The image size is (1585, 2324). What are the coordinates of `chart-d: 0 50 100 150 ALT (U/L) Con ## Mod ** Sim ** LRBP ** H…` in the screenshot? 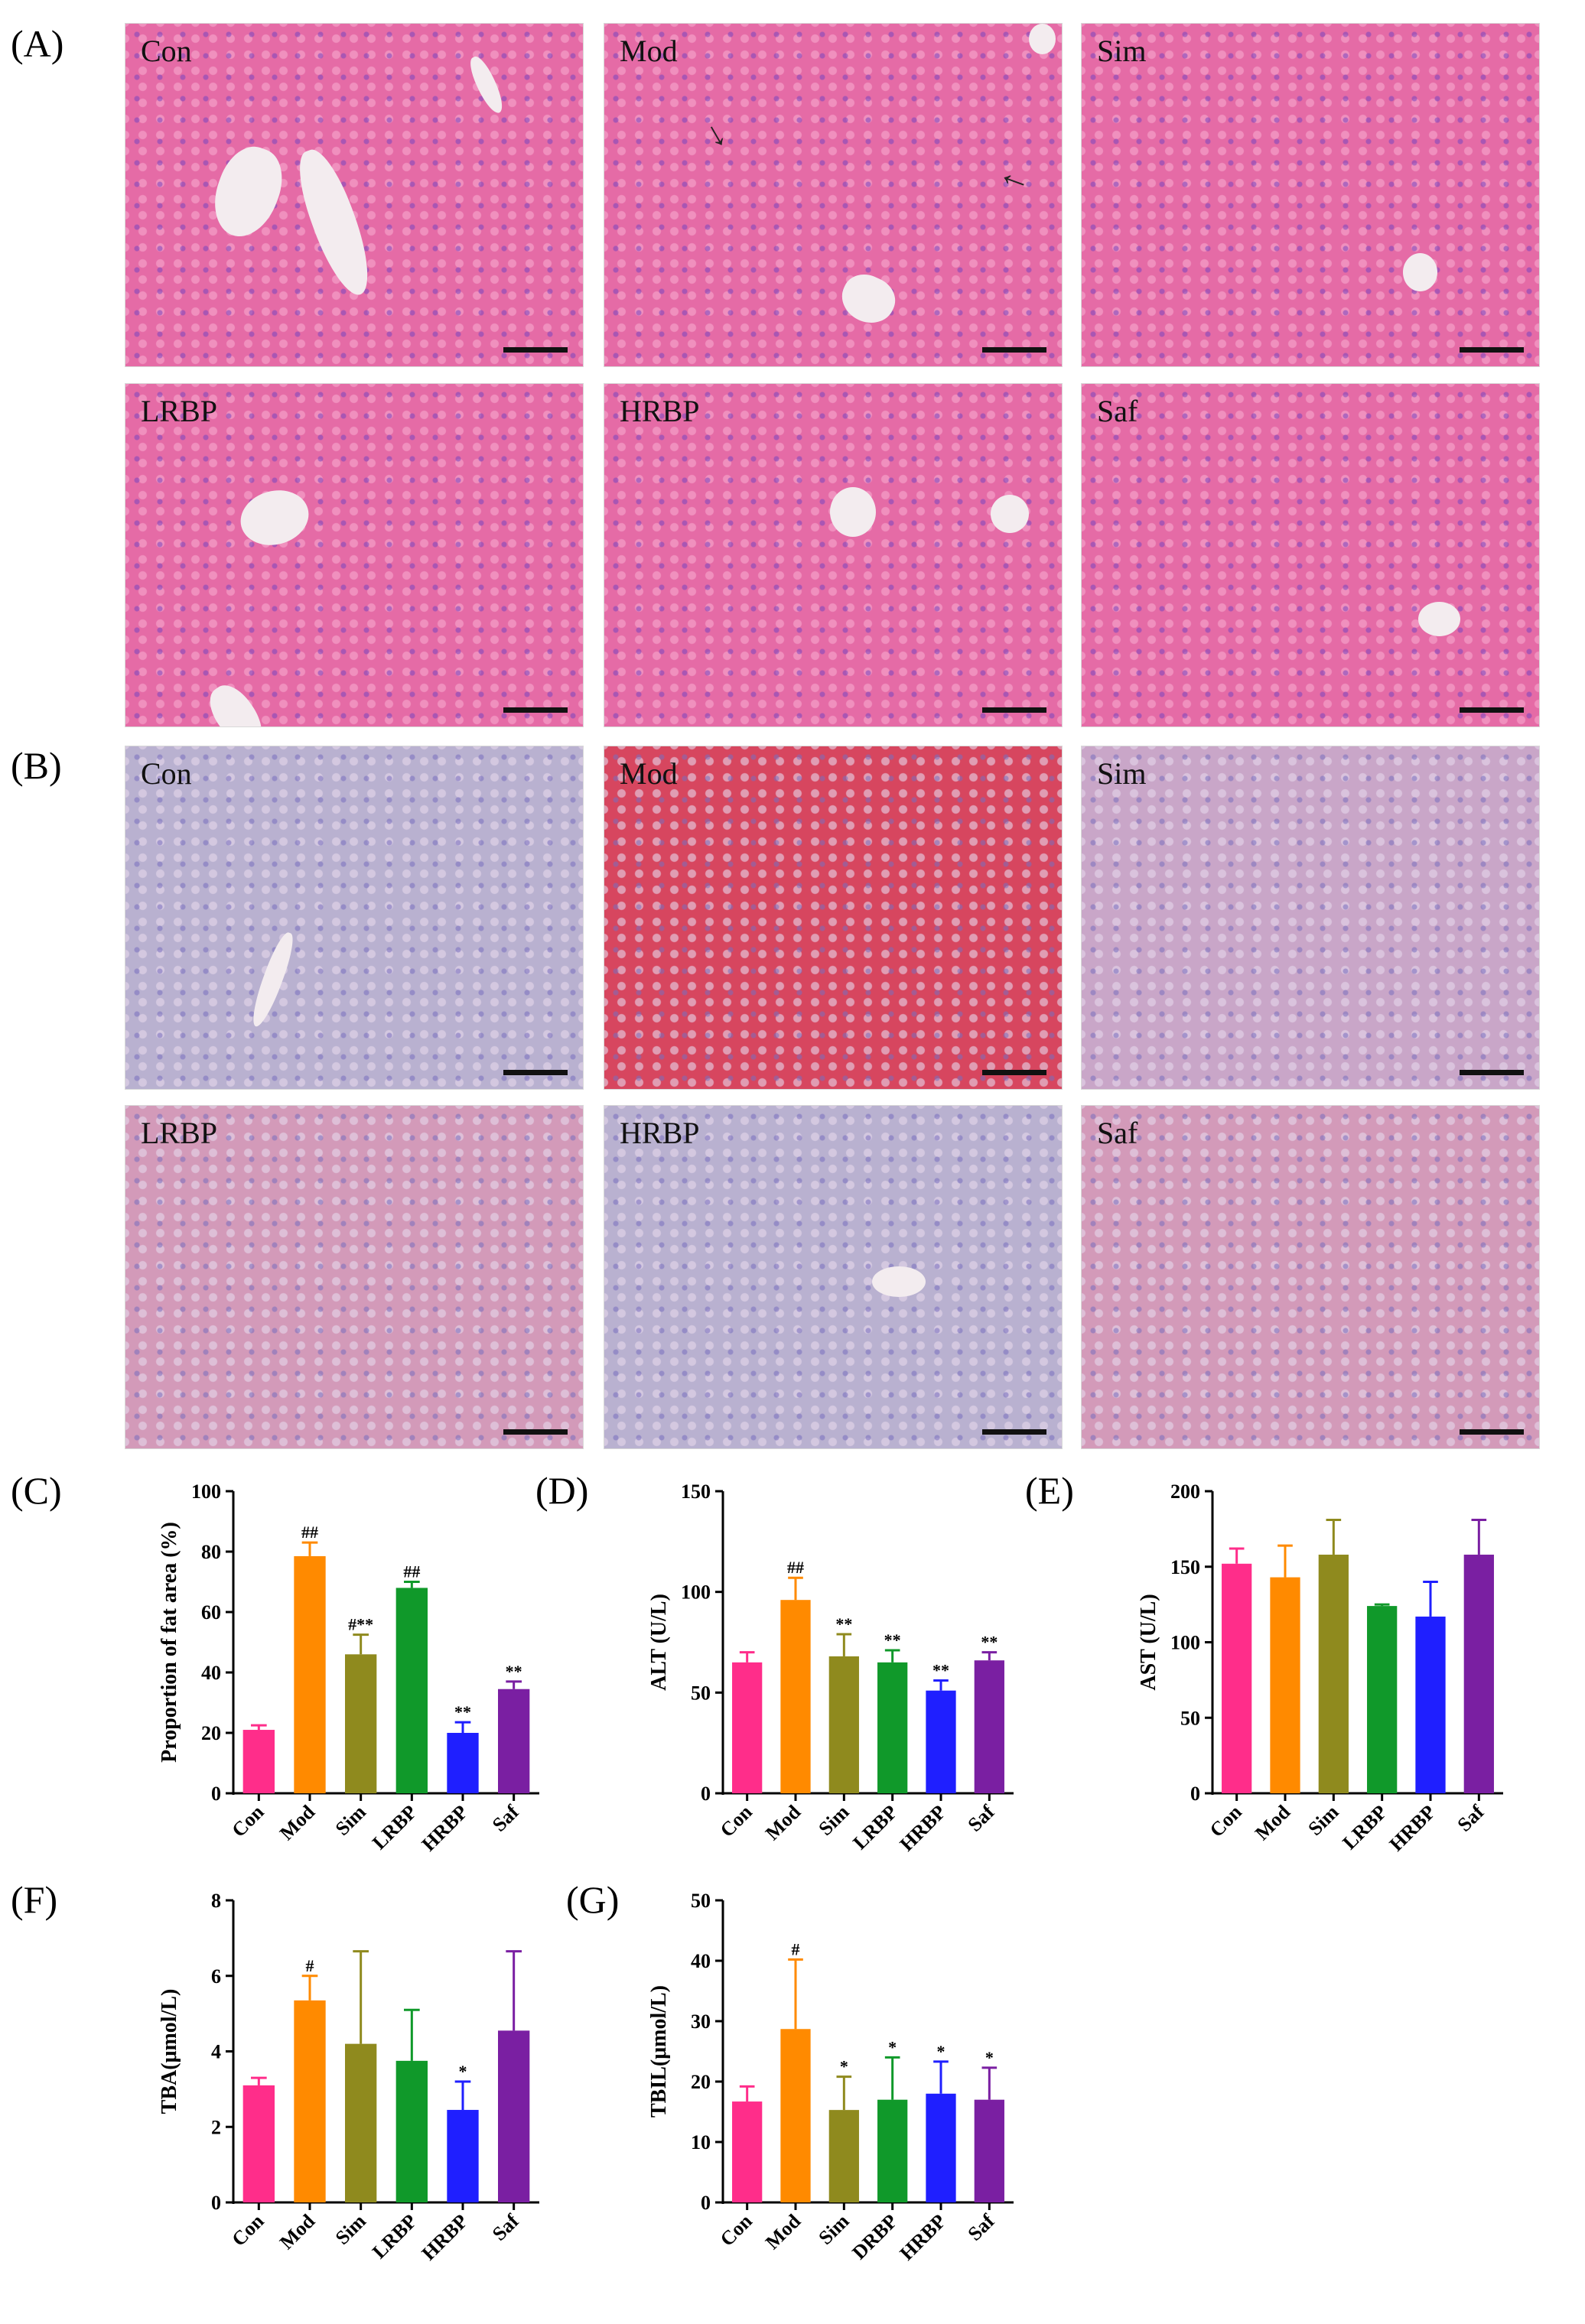 It's located at (830, 1668).